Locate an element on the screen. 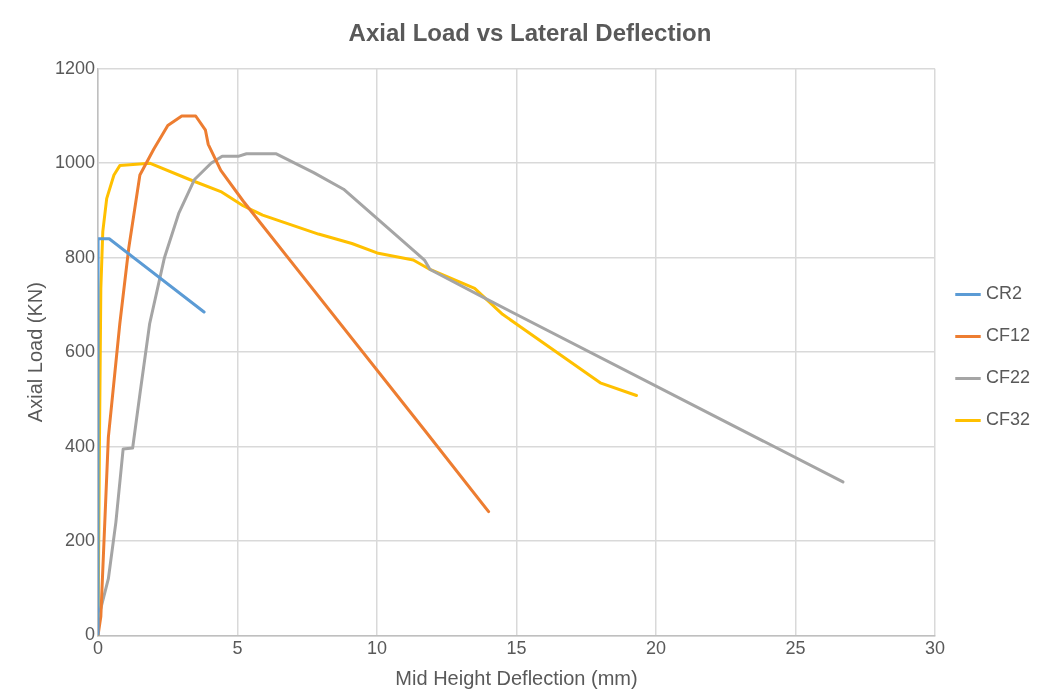  y-tick-label: 800 is located at coordinates (80, 256).